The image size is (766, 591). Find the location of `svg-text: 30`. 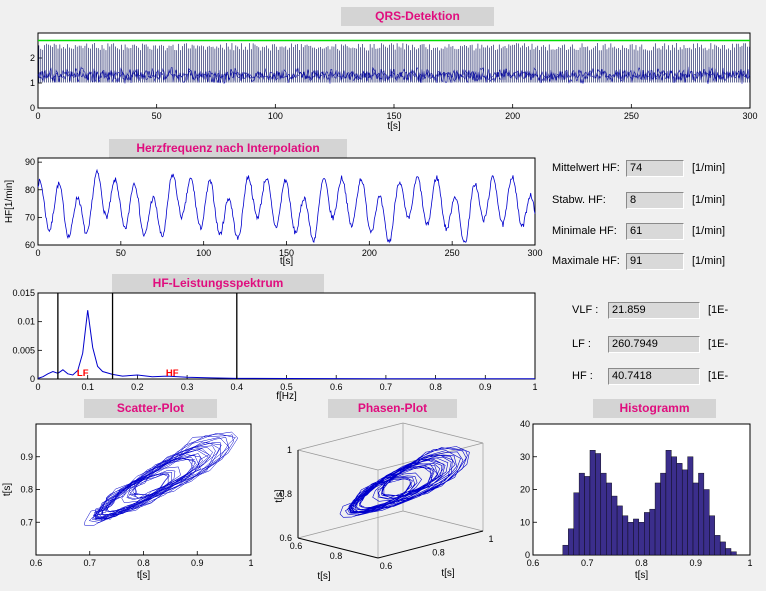

svg-text: 30 is located at coordinates (525, 457).